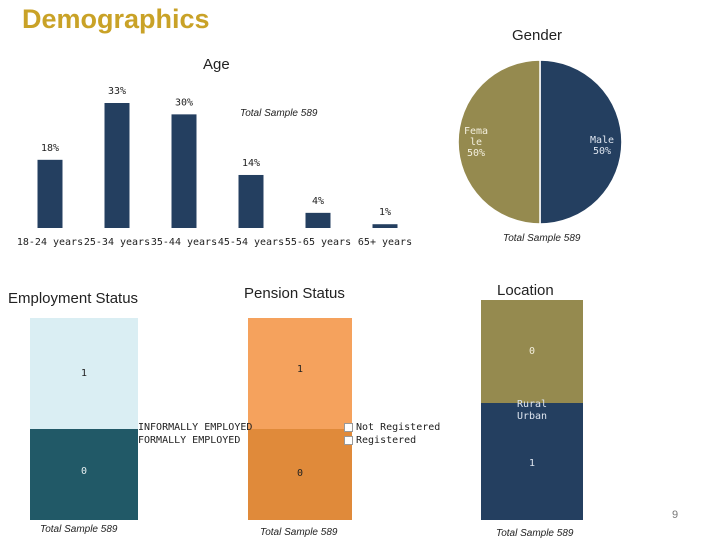 This screenshot has height=540, width=720. I want to click on age-category-label: 55-65 years, so click(318, 242).